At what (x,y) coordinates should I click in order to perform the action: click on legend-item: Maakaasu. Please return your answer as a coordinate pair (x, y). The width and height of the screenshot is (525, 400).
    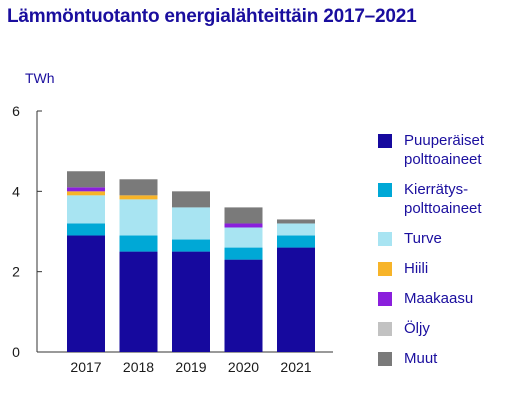
    Looking at the image, I should click on (431, 298).